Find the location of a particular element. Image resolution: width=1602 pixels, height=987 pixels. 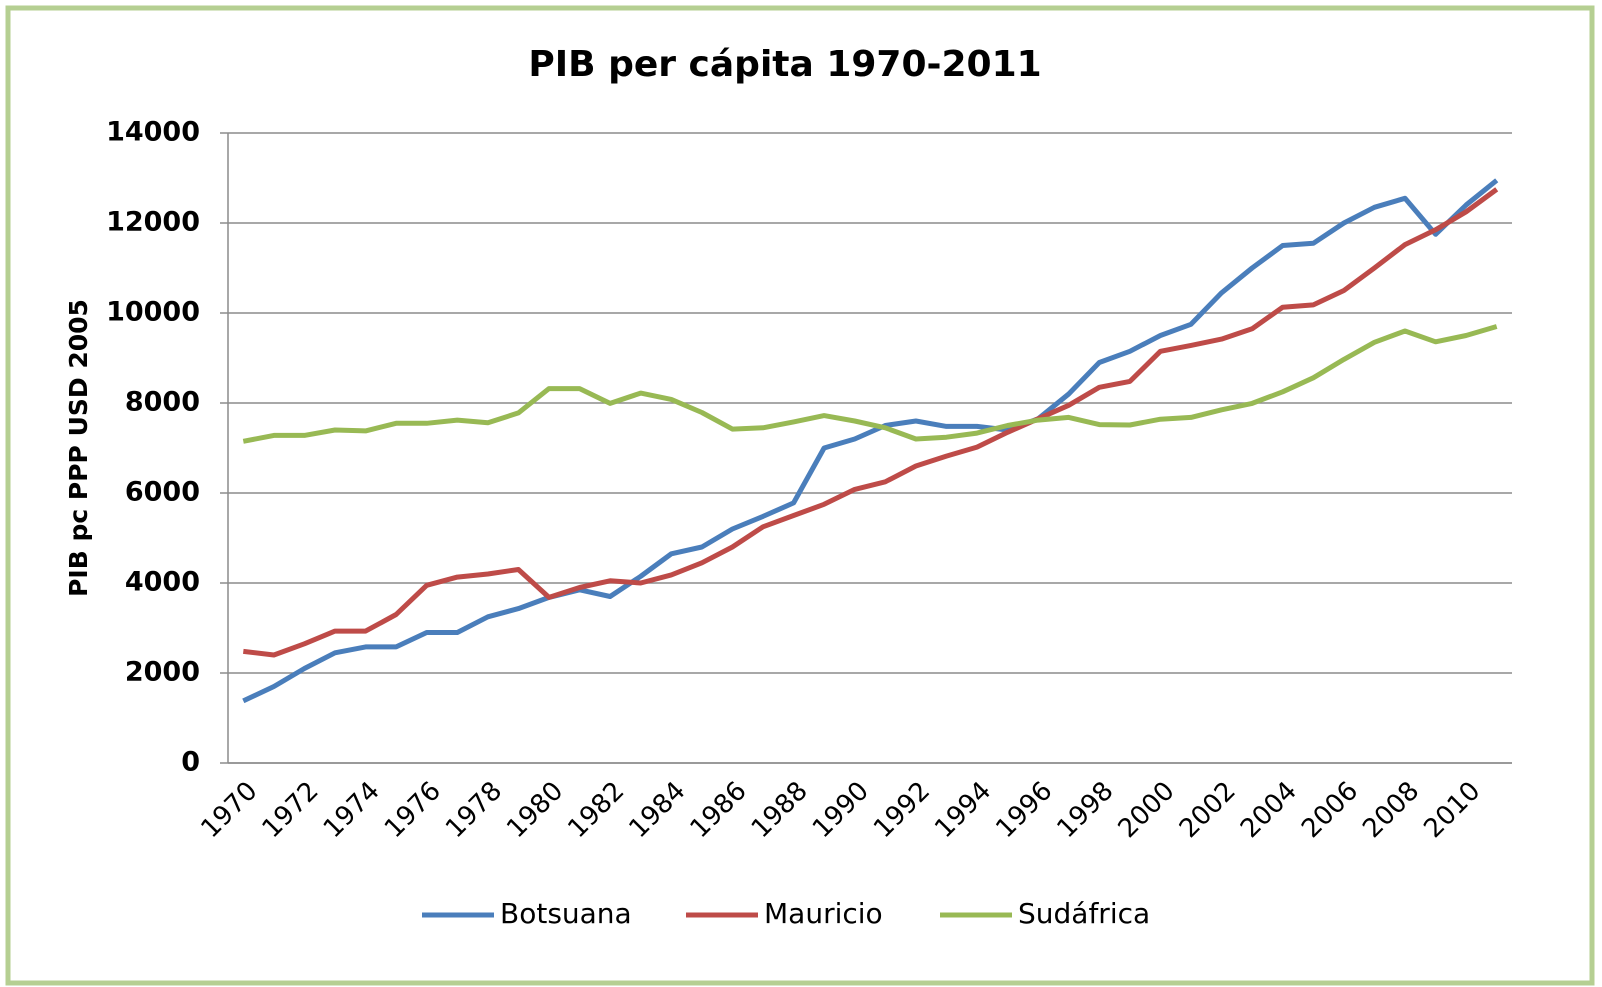

y-tick-label: 4000 is located at coordinates (162, 582).